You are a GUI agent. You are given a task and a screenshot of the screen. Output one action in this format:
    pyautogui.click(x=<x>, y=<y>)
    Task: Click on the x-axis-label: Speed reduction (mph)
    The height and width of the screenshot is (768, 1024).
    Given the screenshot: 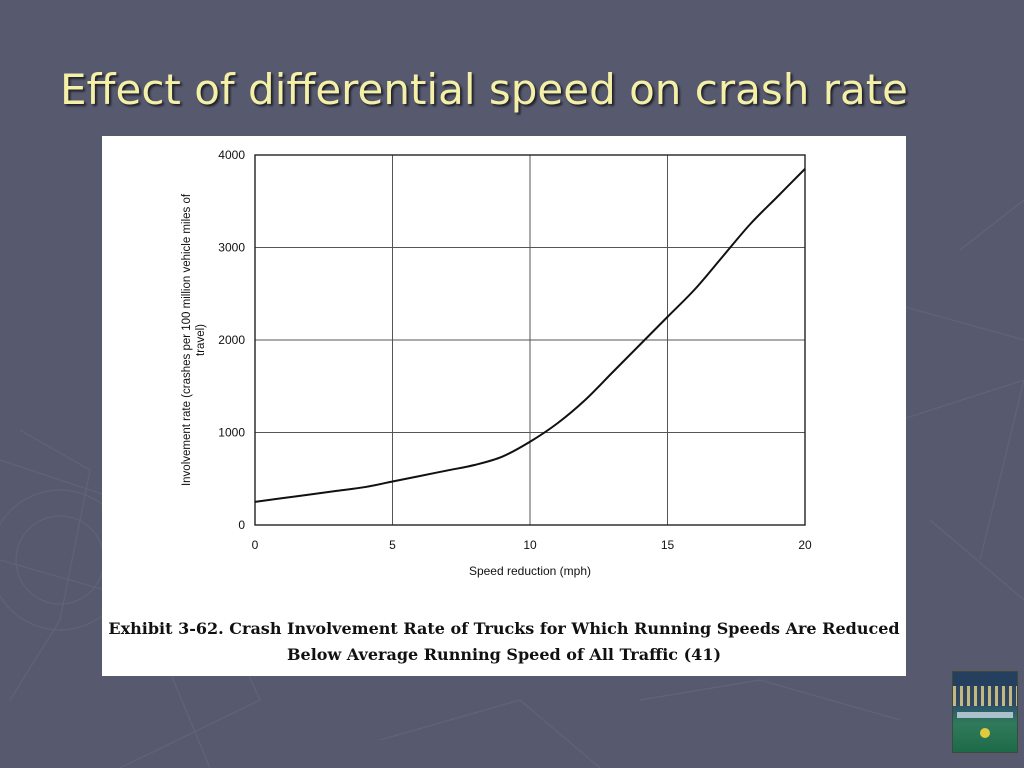 What is the action you would take?
    pyautogui.click(x=530, y=571)
    